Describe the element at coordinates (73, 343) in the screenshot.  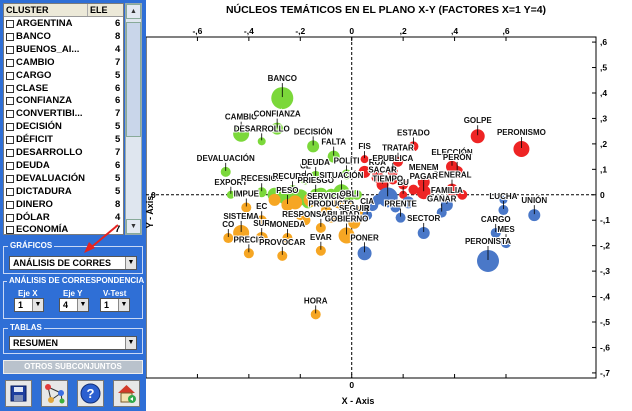
I see `tablas-select: RESUMEN ▼` at that location.